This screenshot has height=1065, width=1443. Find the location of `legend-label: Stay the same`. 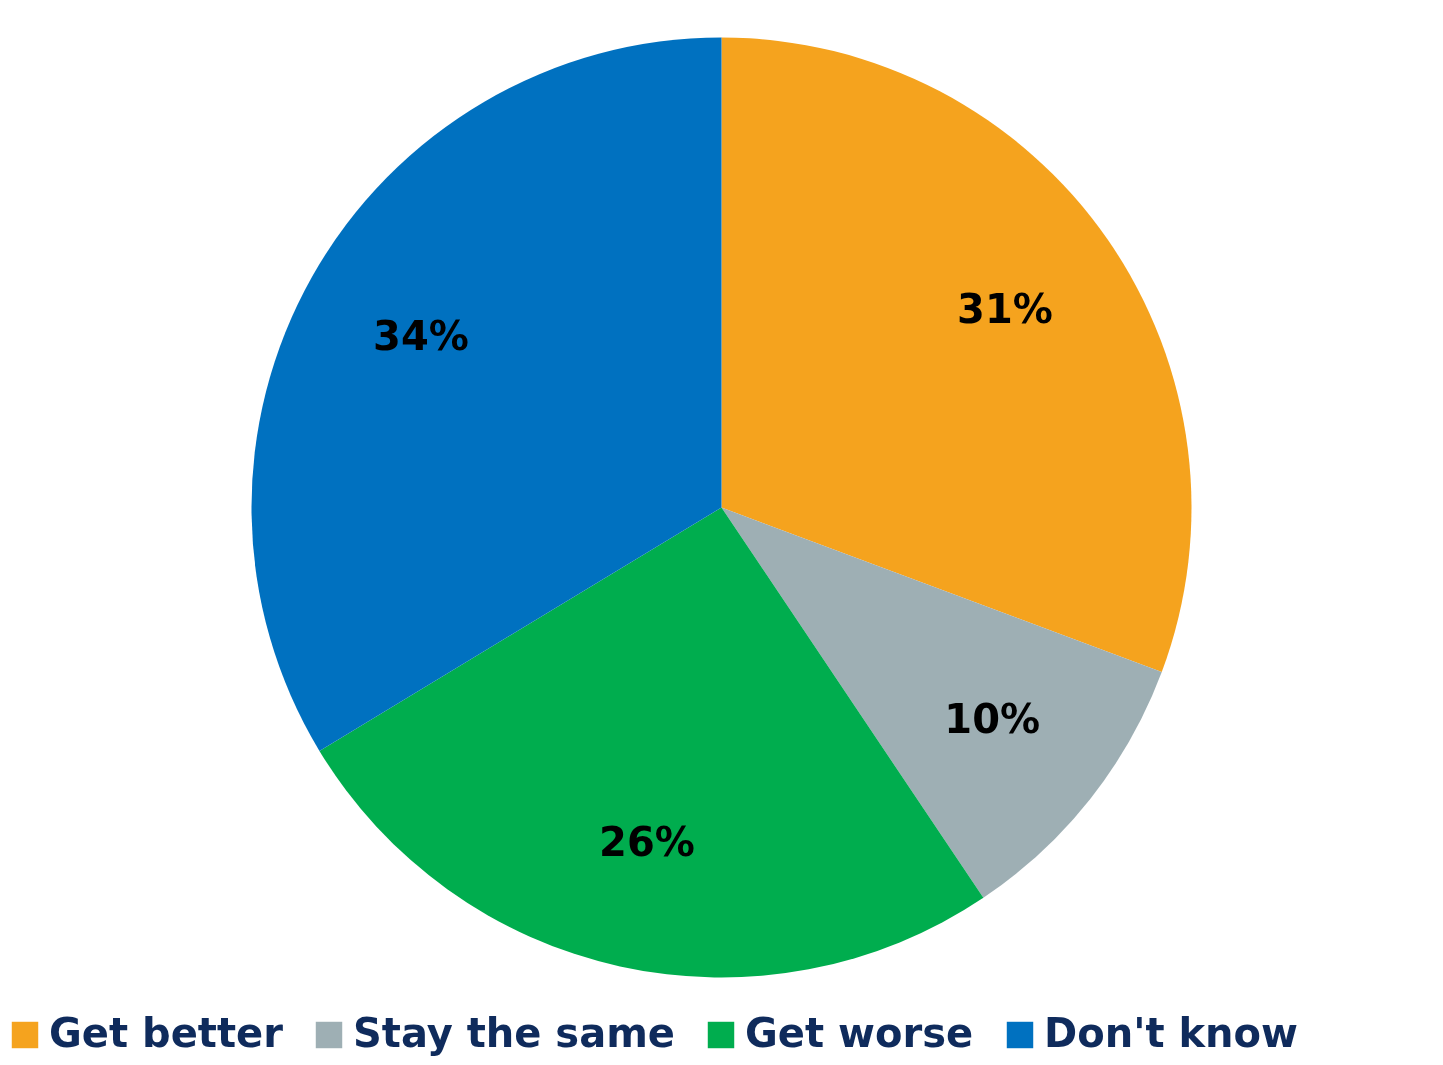

legend-label: Stay the same is located at coordinates (514, 1033).